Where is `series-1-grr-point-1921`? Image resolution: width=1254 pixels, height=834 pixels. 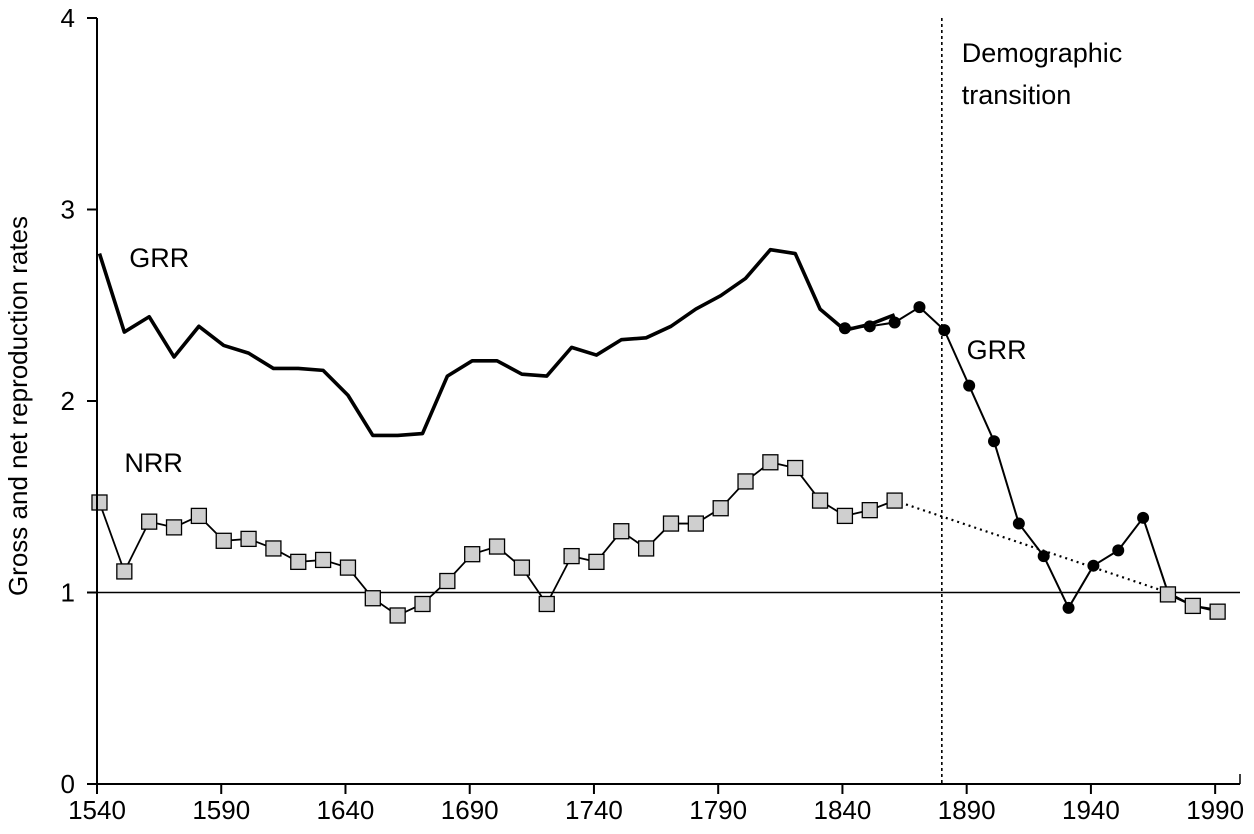 series-1-grr-point-1921 is located at coordinates (1044, 556).